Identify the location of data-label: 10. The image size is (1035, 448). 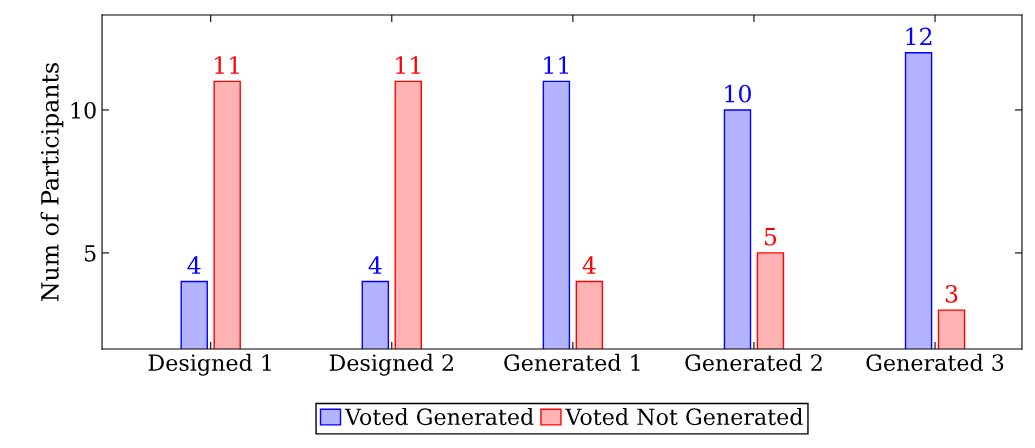
(738, 93).